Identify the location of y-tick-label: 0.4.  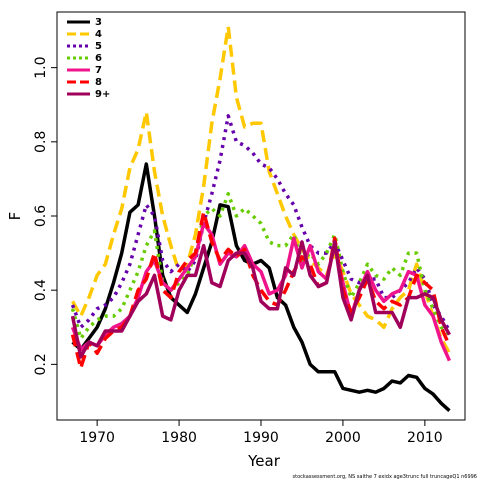
(41, 290).